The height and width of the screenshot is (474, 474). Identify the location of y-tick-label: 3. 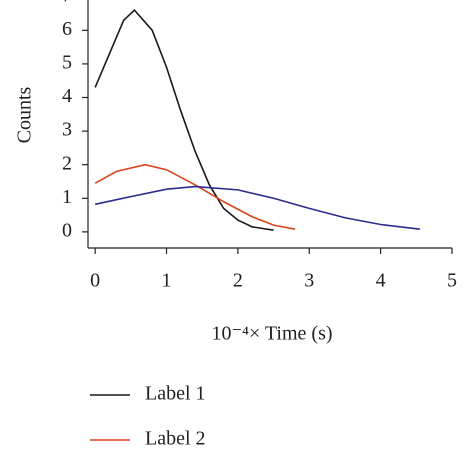
(67, 130).